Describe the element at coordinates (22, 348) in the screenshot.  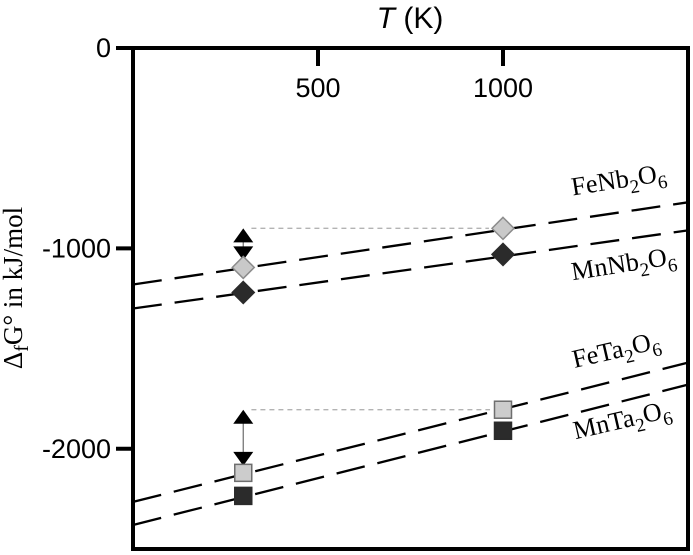
I see `y-axis-title-part: f` at that location.